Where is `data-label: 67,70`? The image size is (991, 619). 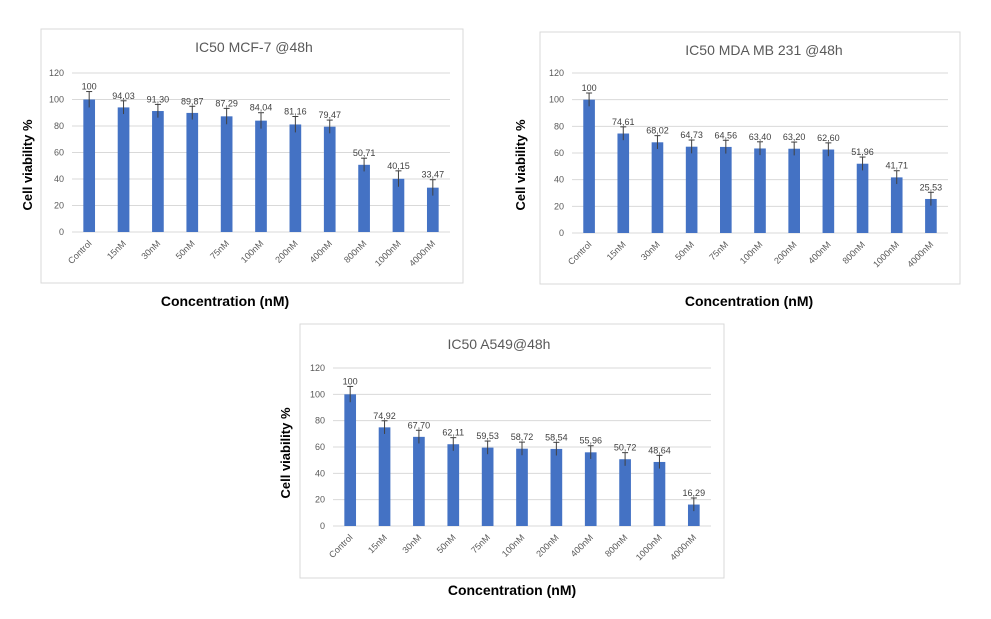 data-label: 67,70 is located at coordinates (419, 425).